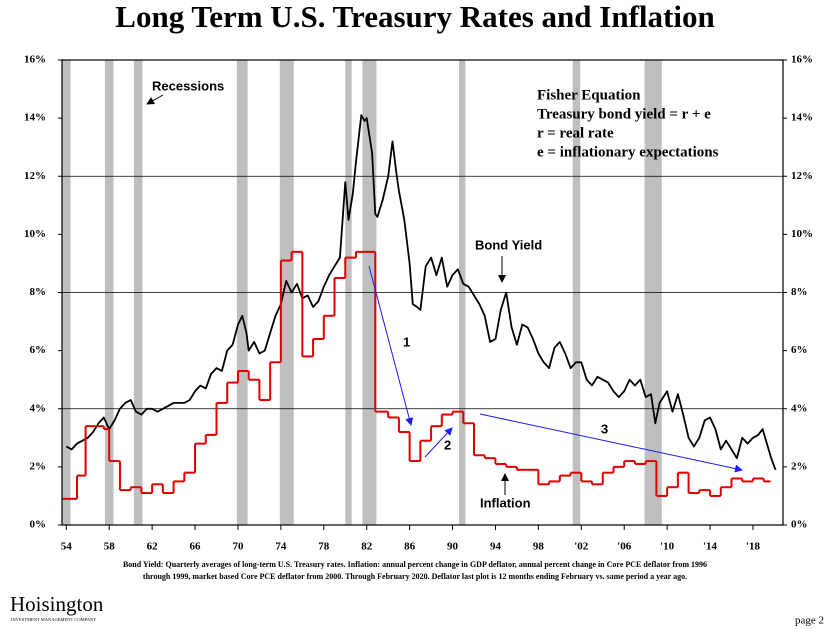 The height and width of the screenshot is (630, 830). I want to click on fisher-text: Fisher Equation, so click(589, 95).